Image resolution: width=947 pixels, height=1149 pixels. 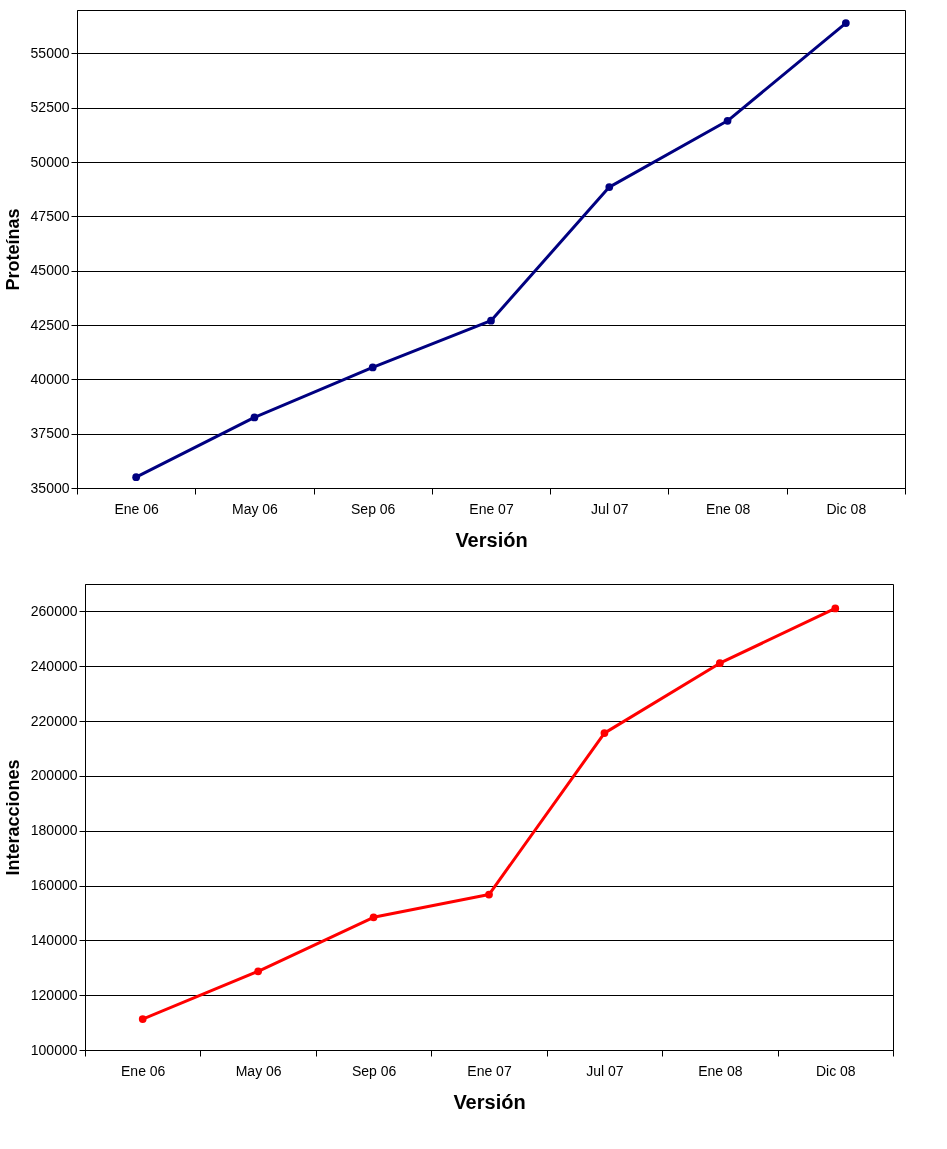 What do you see at coordinates (50, 107) in the screenshot?
I see `y-tick-label: 52500` at bounding box center [50, 107].